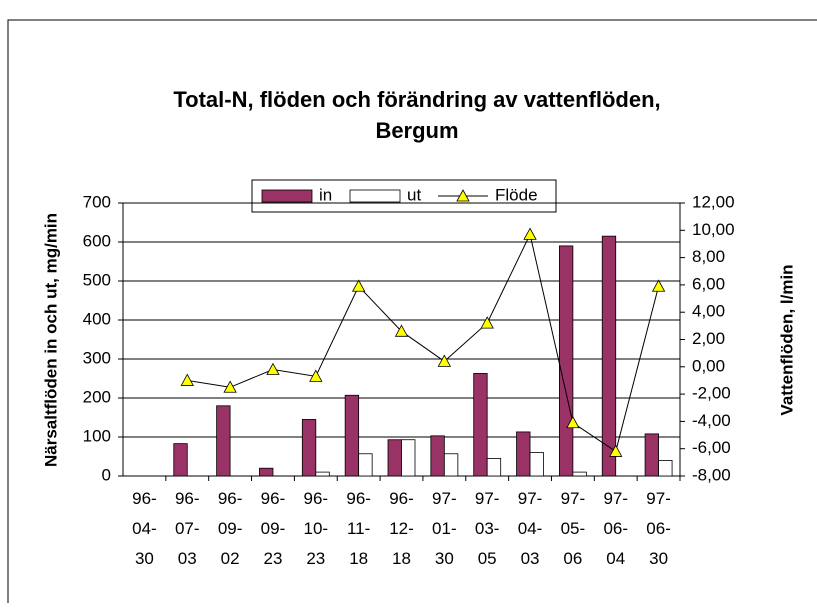 This screenshot has height=608, width=817. Describe the element at coordinates (708, 256) in the screenshot. I see `y2-tick-label: 8,00` at that location.